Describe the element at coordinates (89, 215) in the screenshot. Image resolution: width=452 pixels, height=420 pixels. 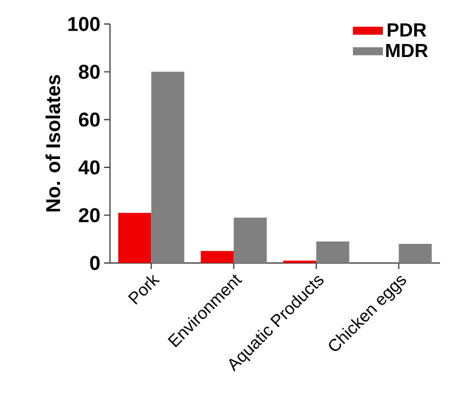
I see `y-tick-label: 20` at that location.